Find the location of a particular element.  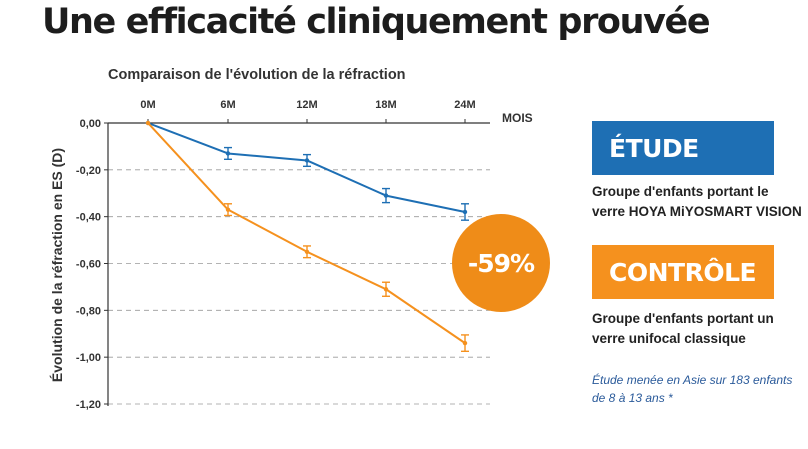

y-tick-label: -1,00 is located at coordinates (88, 358).